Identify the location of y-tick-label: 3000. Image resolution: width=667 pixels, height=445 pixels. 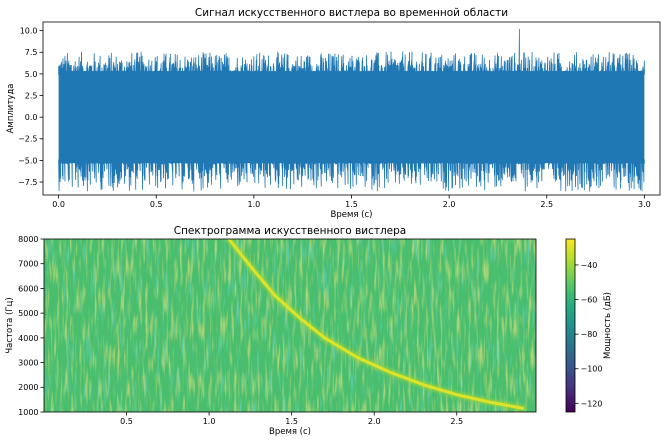
(28, 362).